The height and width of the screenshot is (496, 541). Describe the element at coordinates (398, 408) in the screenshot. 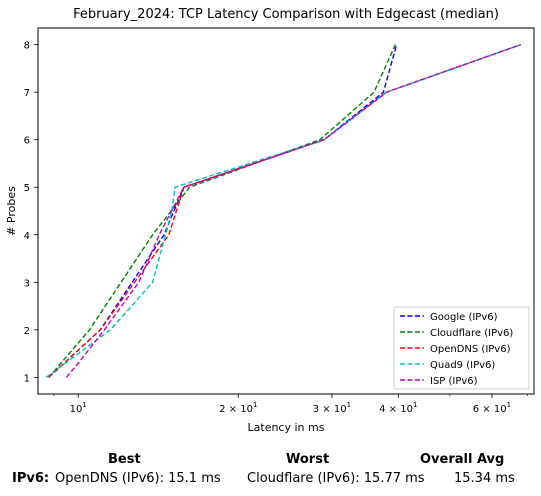

I see `x-tick-label: 4 × 101` at that location.